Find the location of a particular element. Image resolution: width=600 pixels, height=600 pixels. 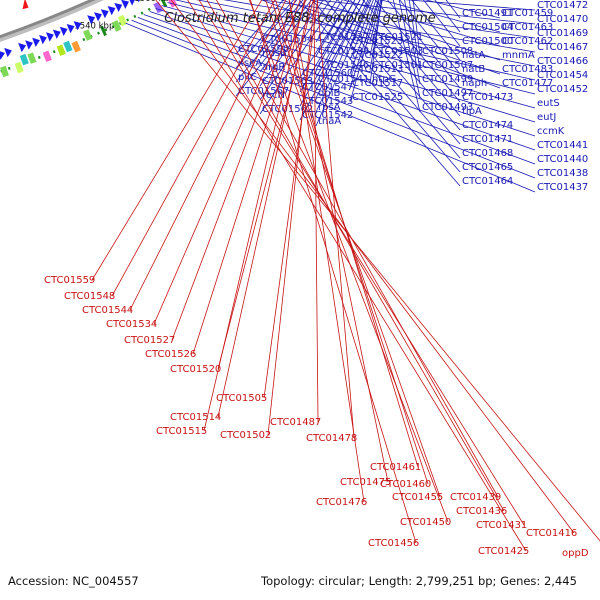

forward-gene-label: CTC01468 is located at coordinates (487, 153).